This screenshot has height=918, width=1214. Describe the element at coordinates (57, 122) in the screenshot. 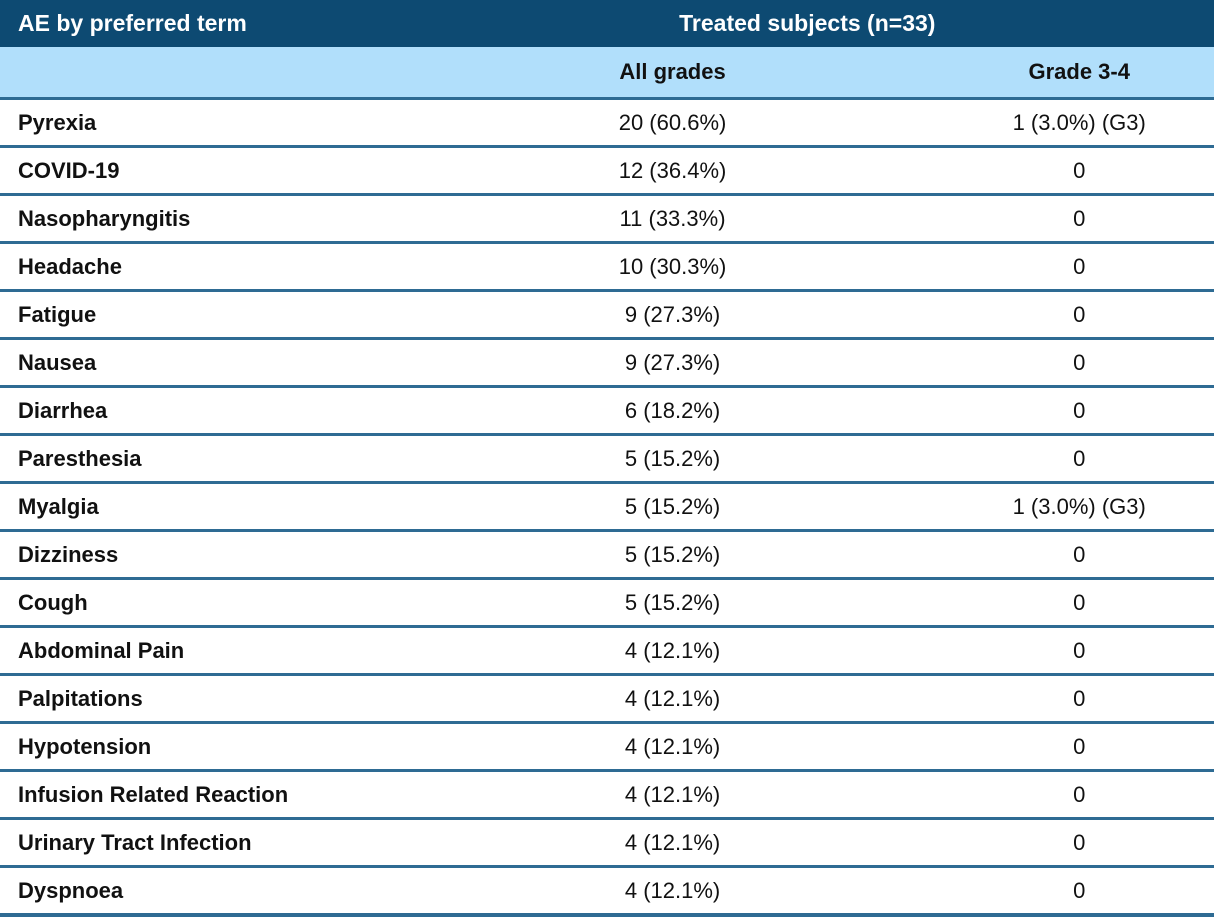

I see `term-cell: Pyrexia` at that location.